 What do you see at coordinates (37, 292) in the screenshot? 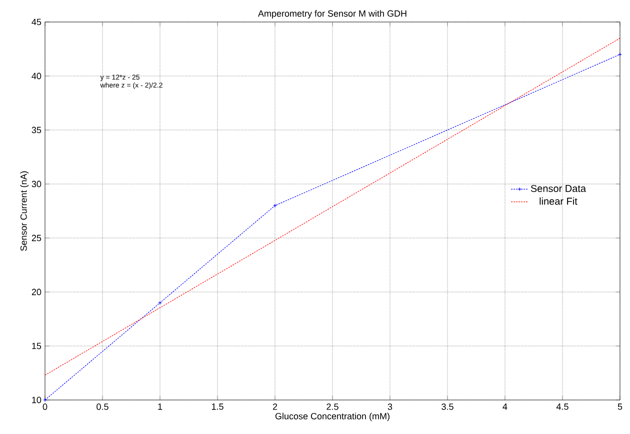
I see `y-tick-label: 20` at bounding box center [37, 292].